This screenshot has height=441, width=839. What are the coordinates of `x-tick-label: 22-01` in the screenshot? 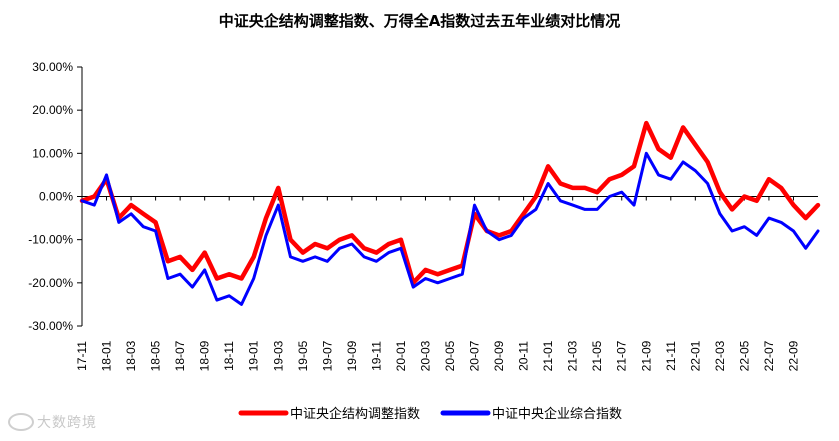 It's located at (695, 355).